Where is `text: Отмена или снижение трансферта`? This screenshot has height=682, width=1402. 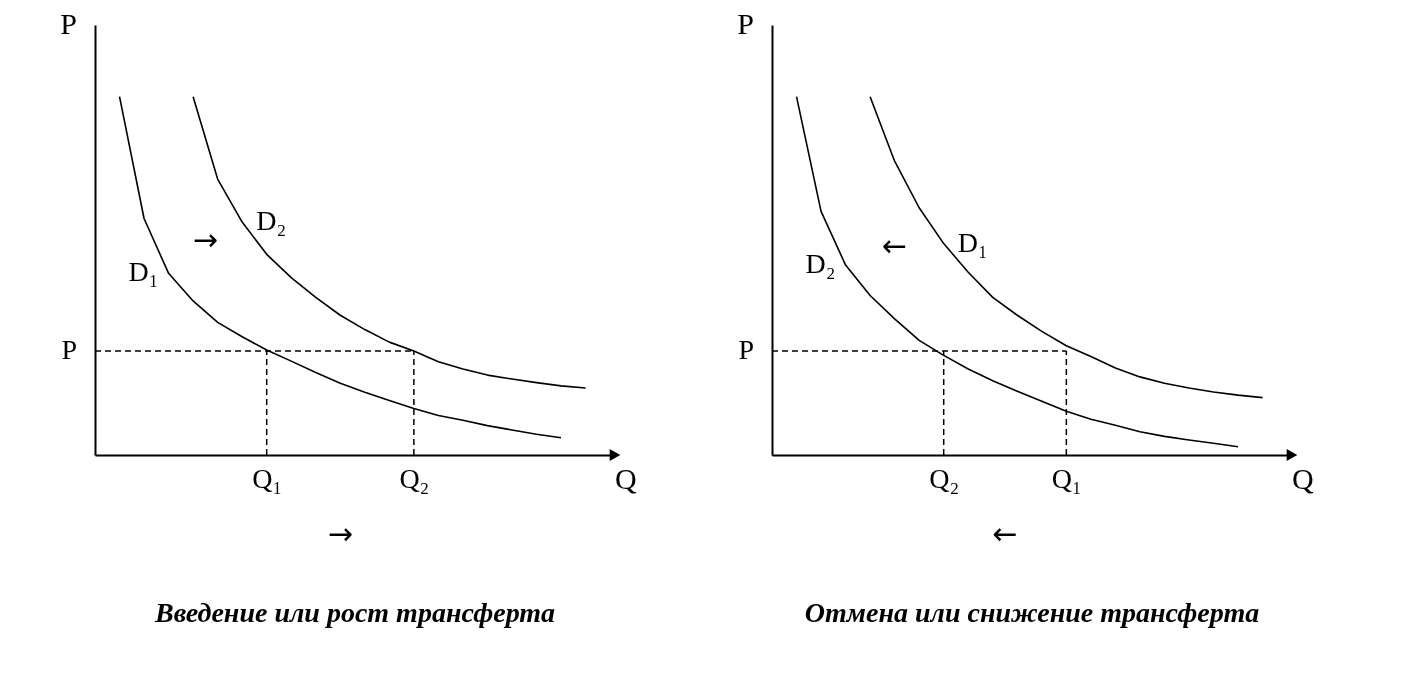
text: Отмена или снижение трансферта is located at coordinates (1032, 612).